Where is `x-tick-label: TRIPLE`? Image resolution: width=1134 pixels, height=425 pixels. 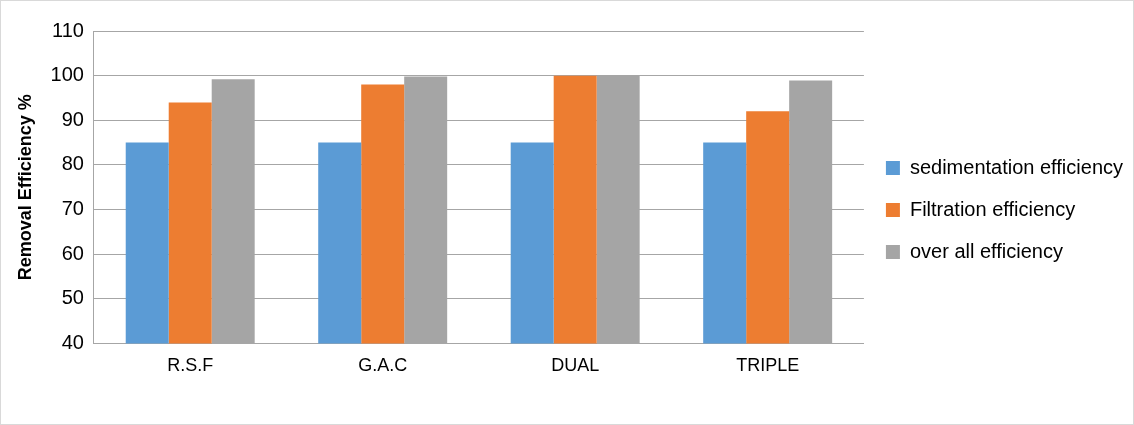
x-tick-label: TRIPLE is located at coordinates (768, 365).